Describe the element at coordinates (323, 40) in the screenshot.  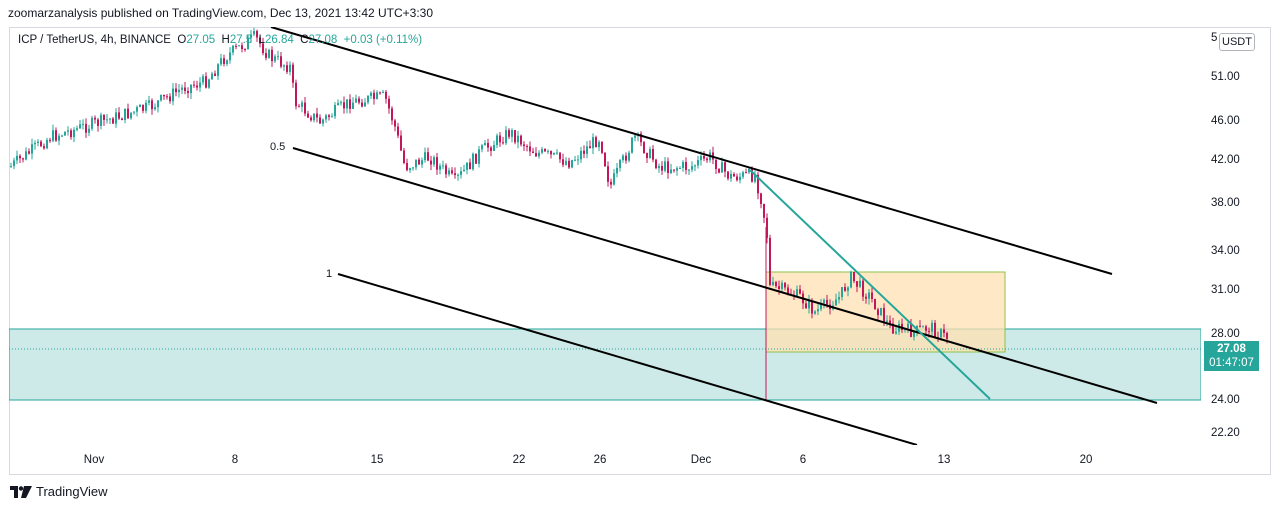
I see `close-value: 27.08` at that location.